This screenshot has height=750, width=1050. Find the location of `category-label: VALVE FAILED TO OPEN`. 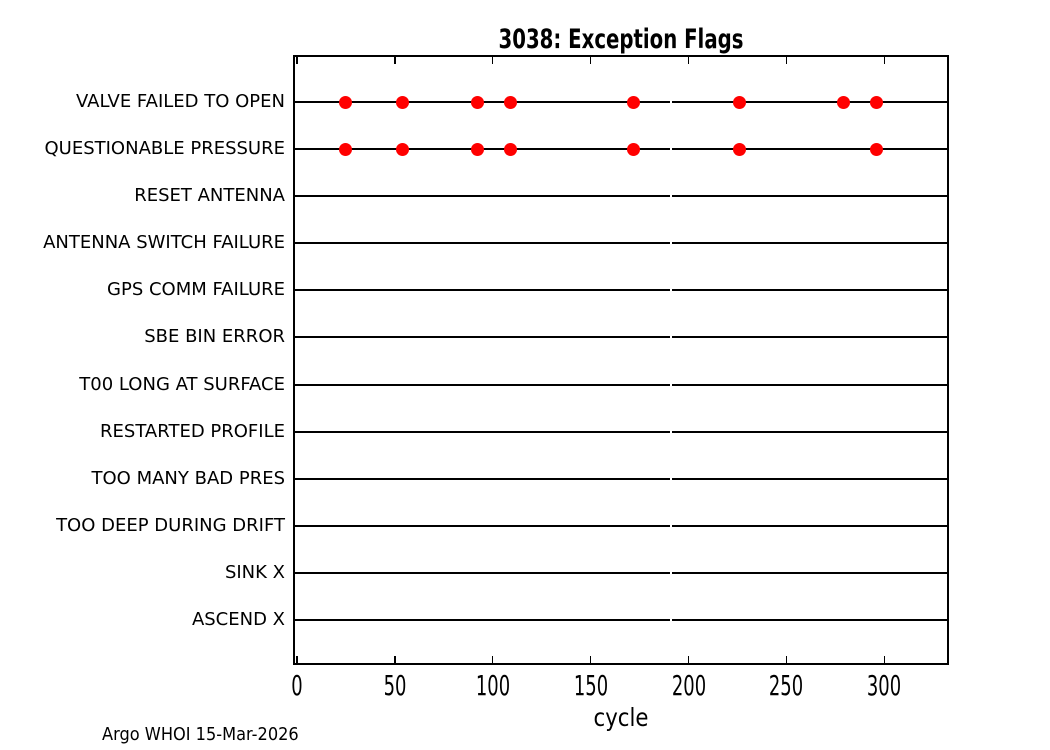

category-label: VALVE FAILED TO OPEN is located at coordinates (180, 101).